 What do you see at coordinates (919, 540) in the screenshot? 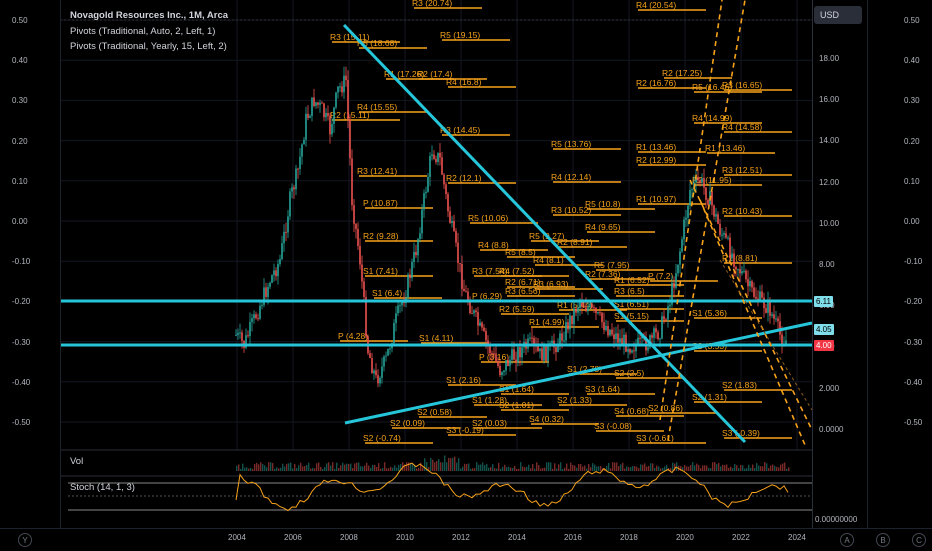
I see `c-button: C` at bounding box center [919, 540].